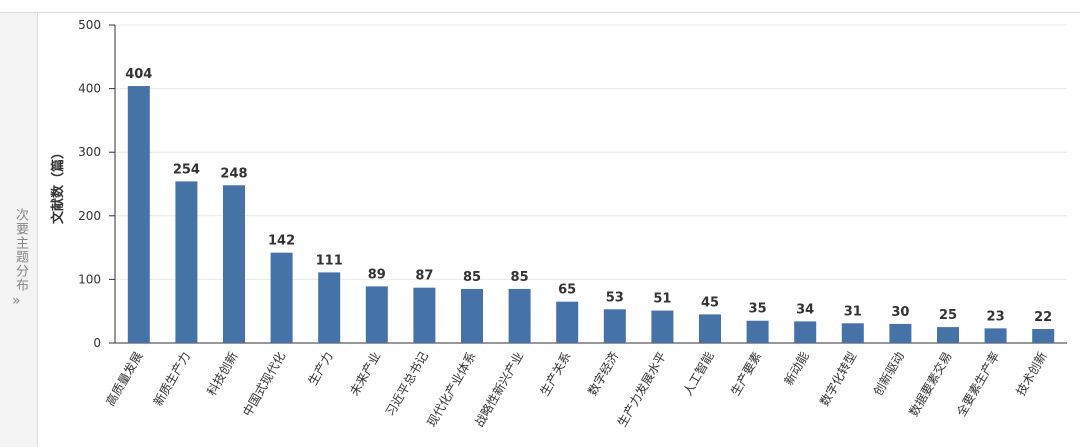  I want to click on x-tick-label: 战略性新兴产业, so click(498, 389).